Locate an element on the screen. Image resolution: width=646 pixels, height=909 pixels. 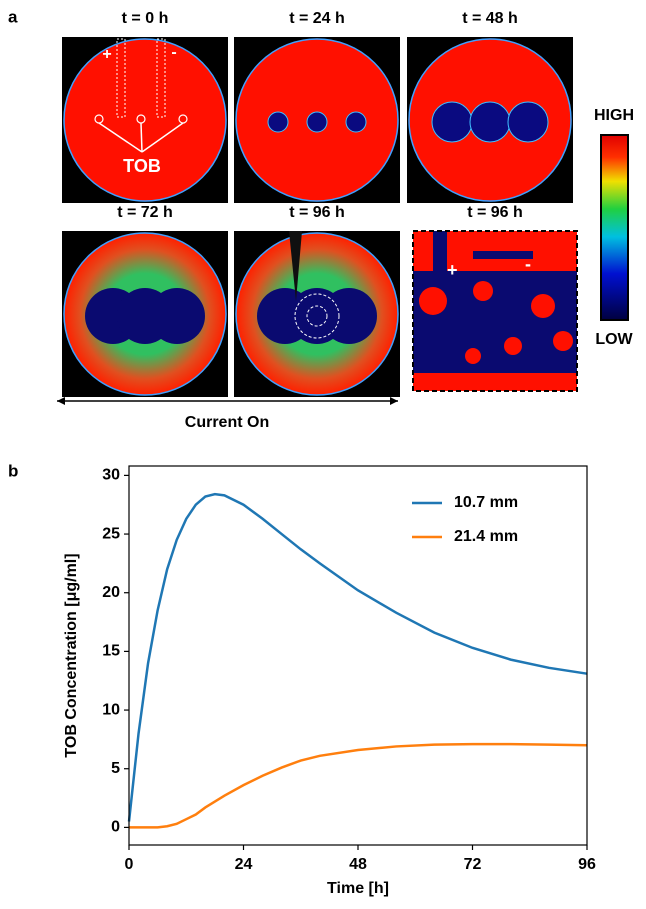
y-axis-label: TOB Concentration [μg/ml] is located at coordinates (71, 655).